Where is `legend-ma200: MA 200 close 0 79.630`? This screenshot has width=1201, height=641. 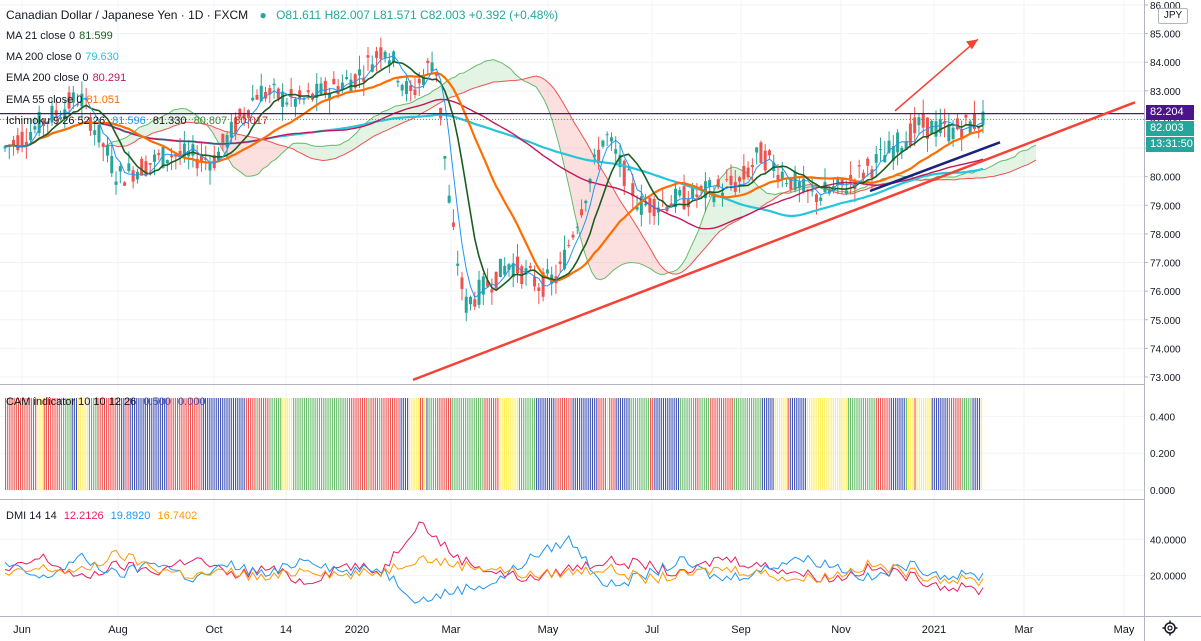
legend-ma200: MA 200 close 0 79.630 is located at coordinates (62, 57).